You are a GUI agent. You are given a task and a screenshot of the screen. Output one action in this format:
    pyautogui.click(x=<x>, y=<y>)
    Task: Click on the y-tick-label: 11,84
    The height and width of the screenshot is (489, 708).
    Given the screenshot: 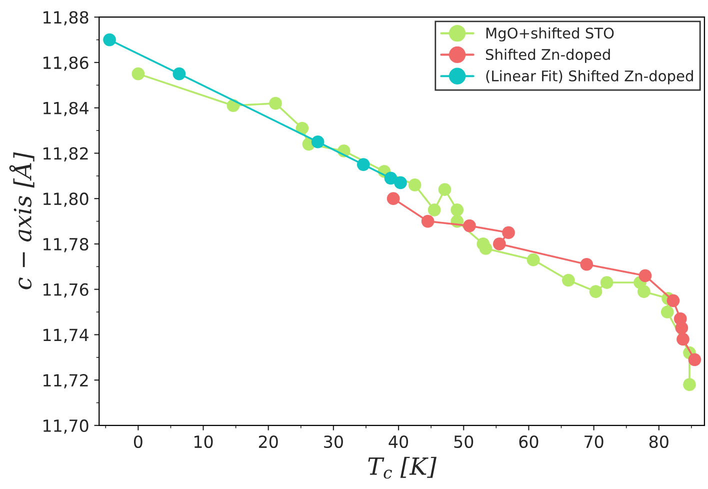 What is the action you would take?
    pyautogui.click(x=66, y=109)
    